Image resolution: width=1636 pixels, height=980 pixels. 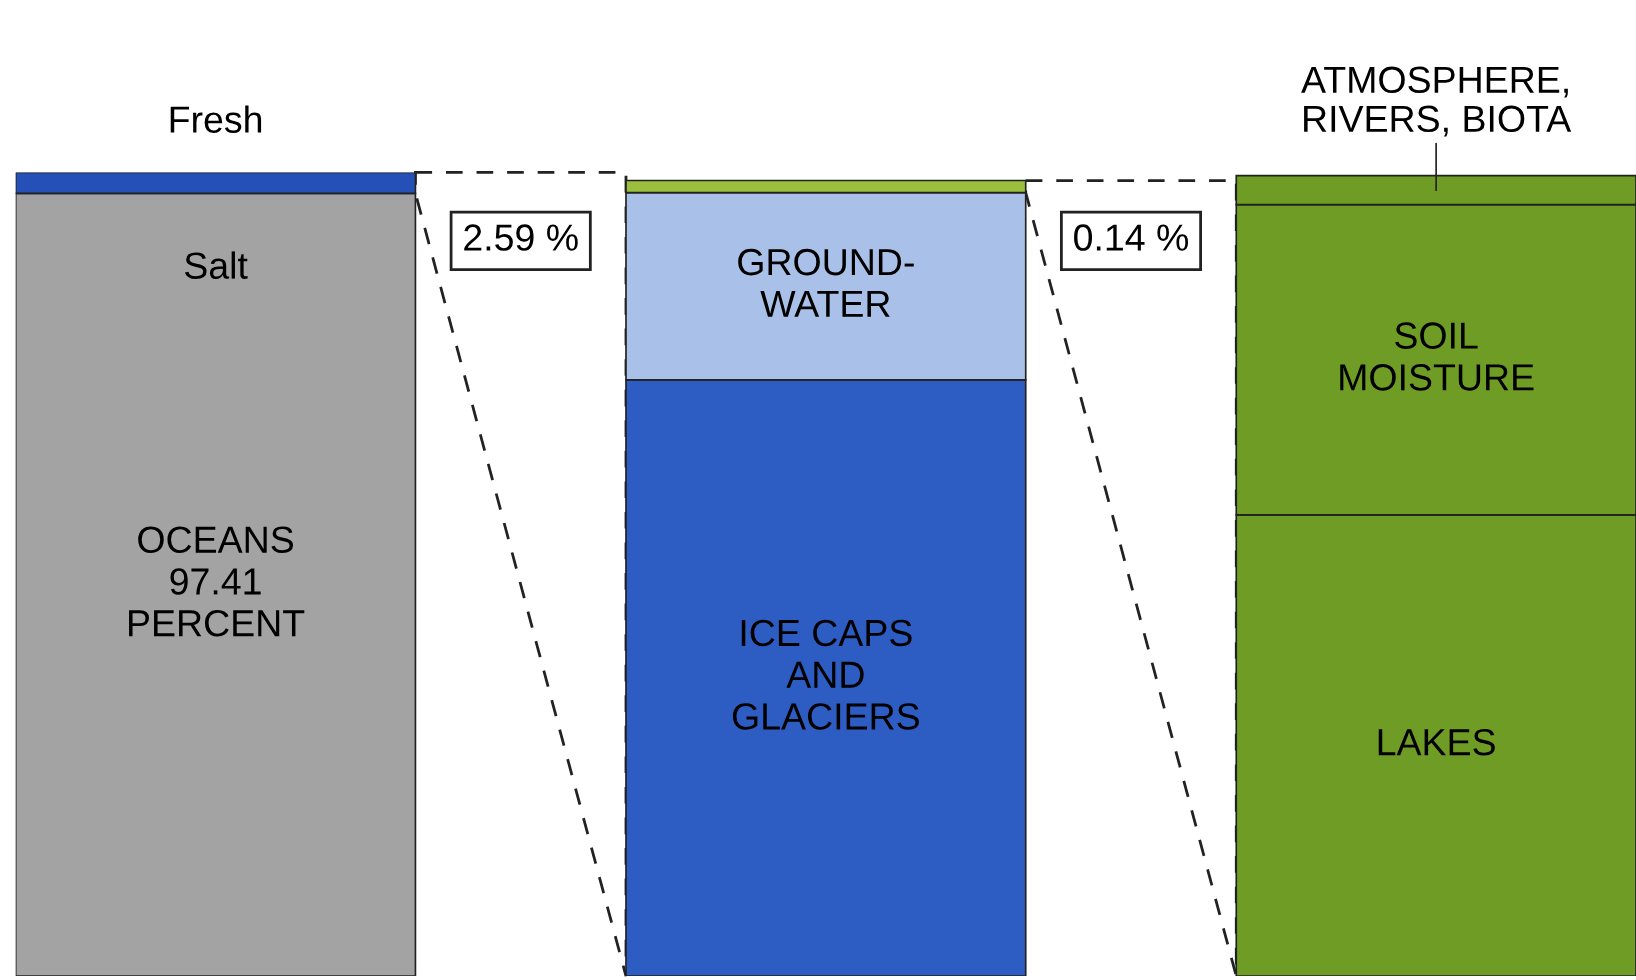 I want to click on annotation: 0.14 %, so click(x=1131, y=237).